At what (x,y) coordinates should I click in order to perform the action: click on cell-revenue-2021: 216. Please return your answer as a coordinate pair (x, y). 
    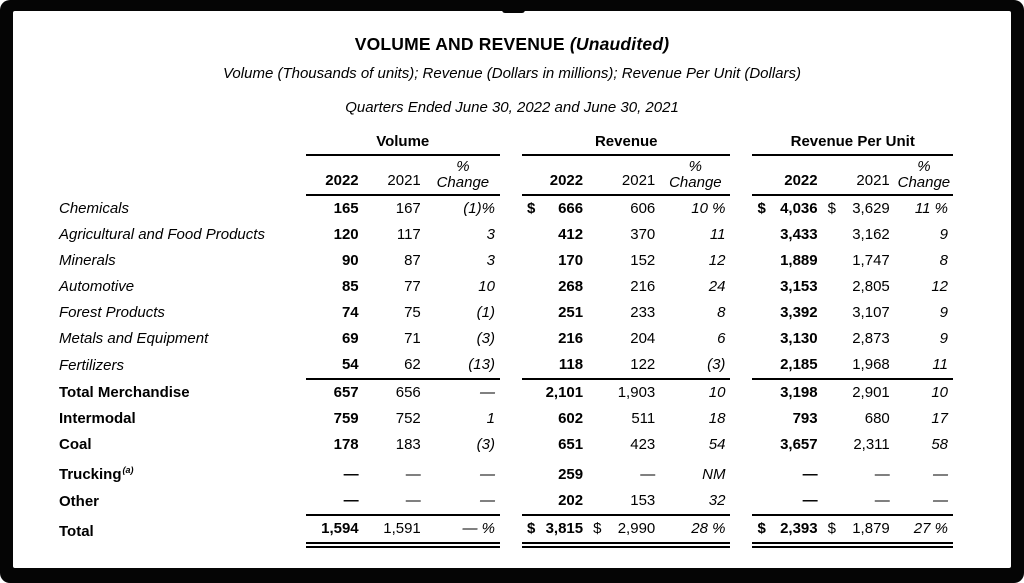
    Looking at the image, I should click on (643, 286).